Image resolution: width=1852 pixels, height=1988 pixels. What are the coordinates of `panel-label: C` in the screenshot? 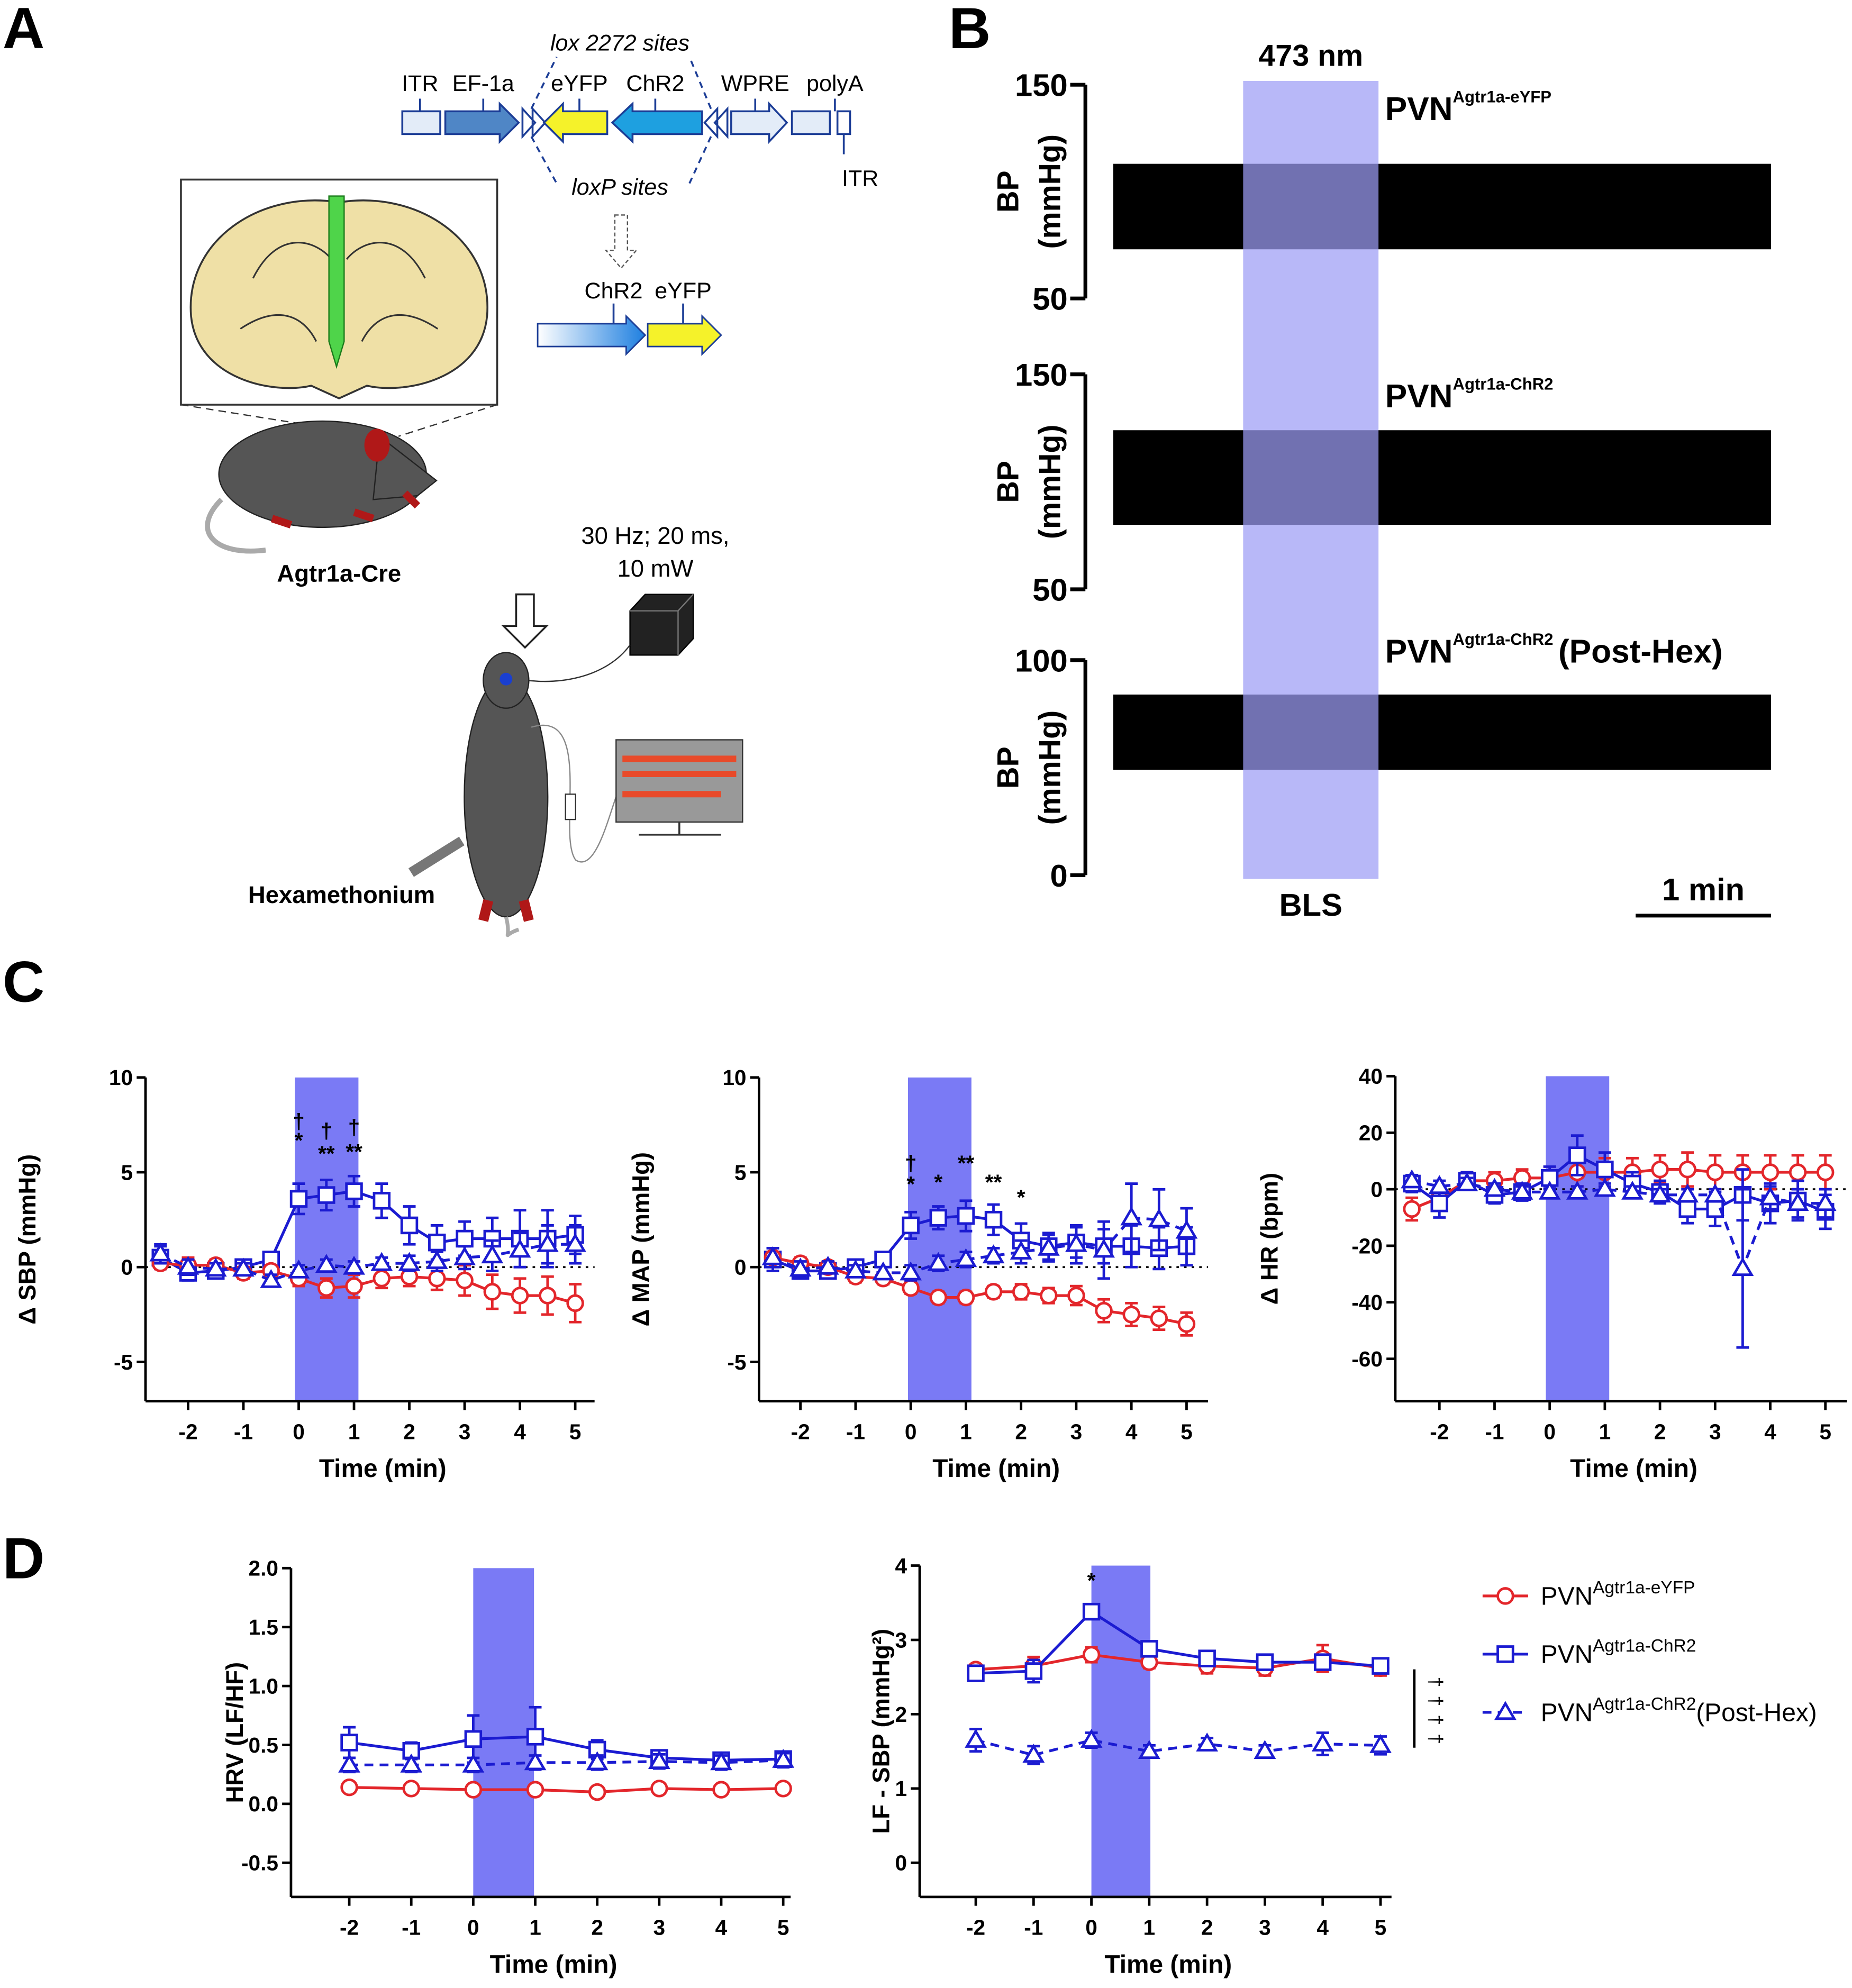 It's located at (23, 981).